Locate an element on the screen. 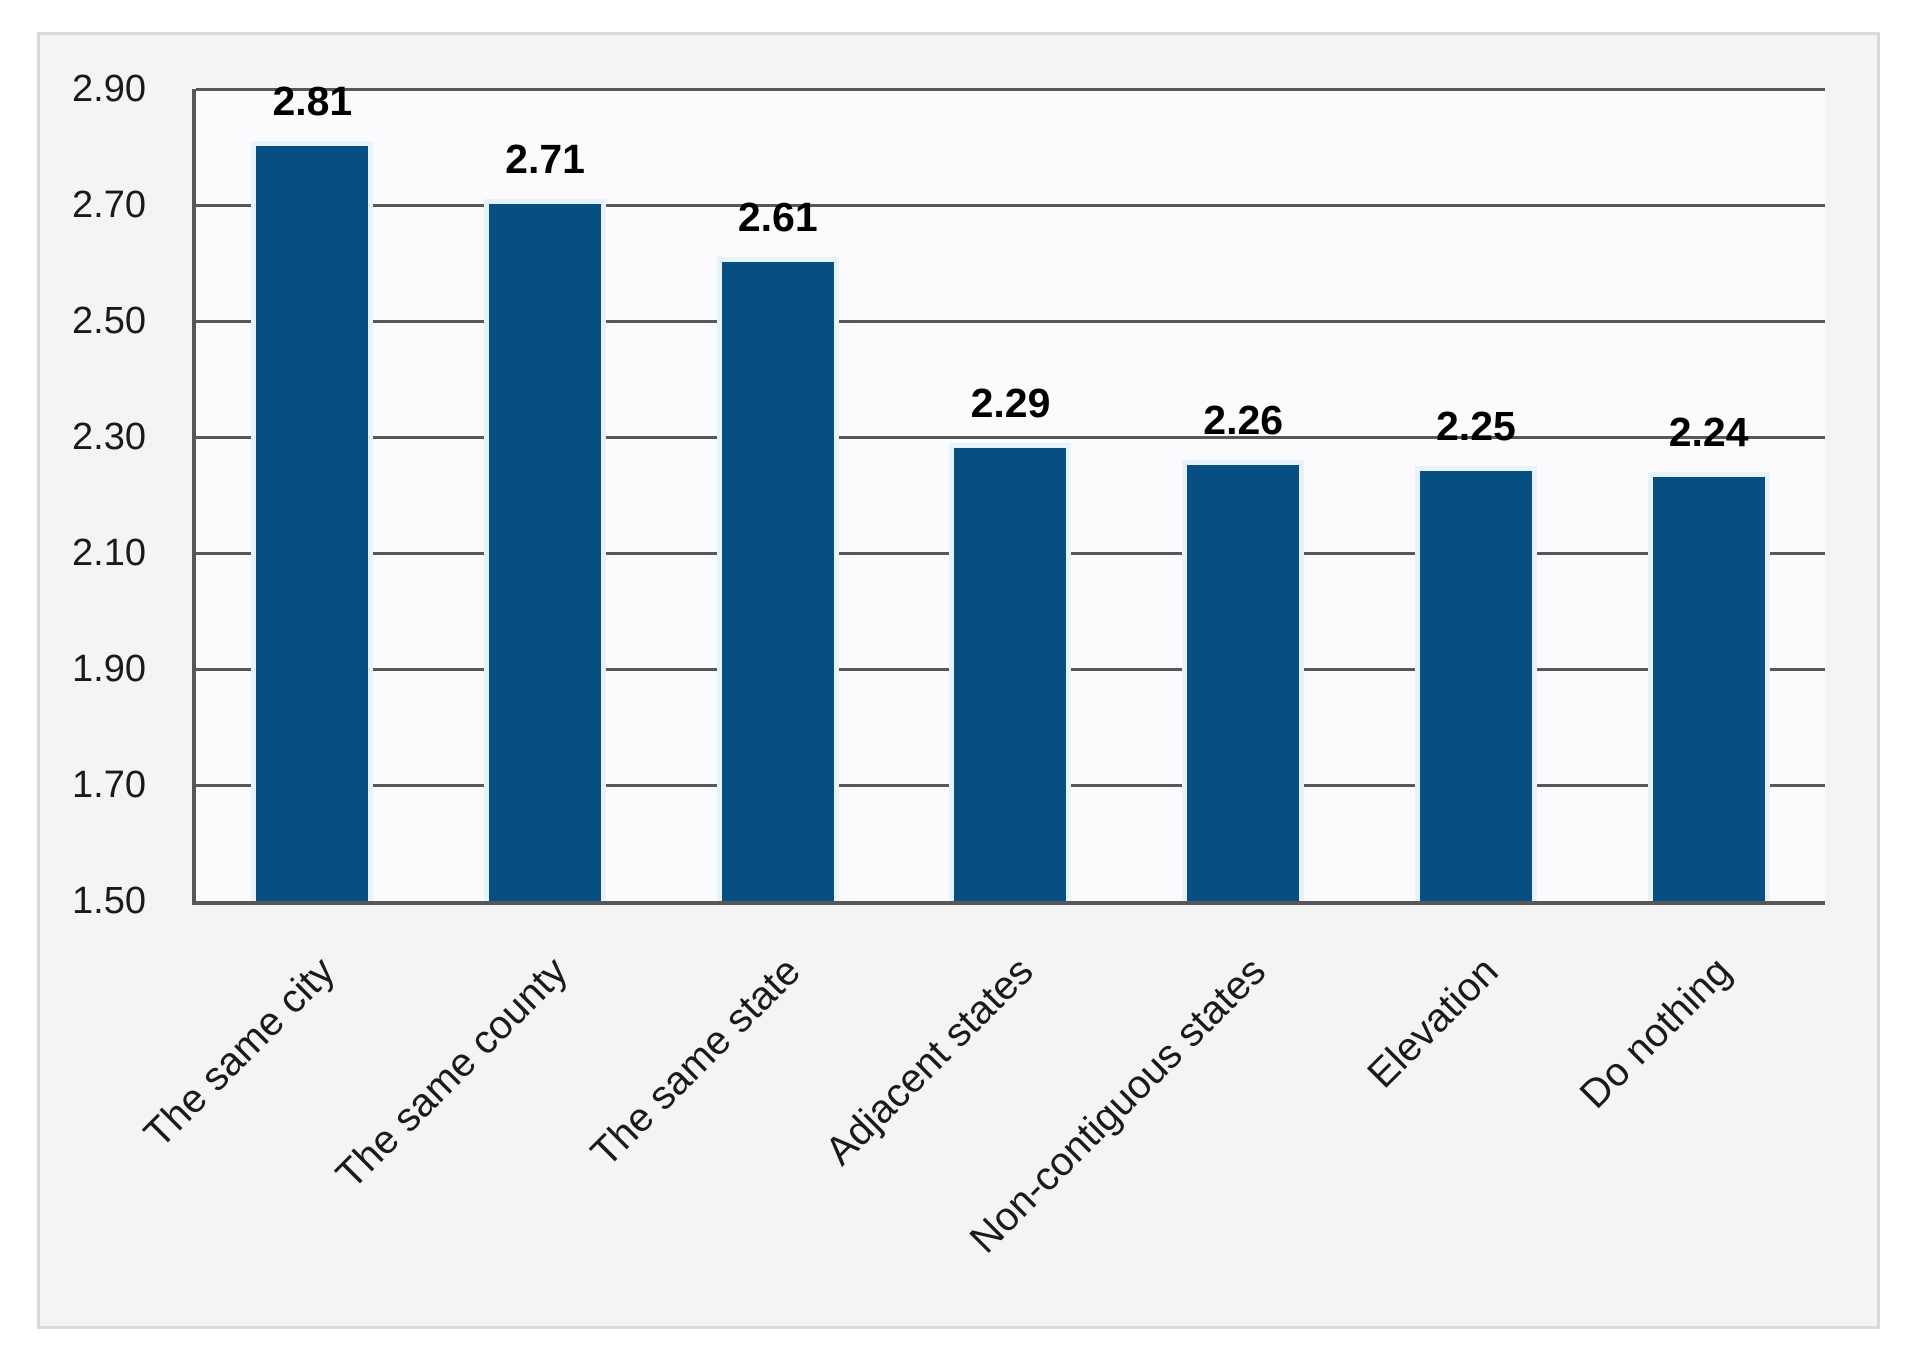 The image size is (1905, 1364). y-axis-tick-label: 2.70 is located at coordinates (109, 205).